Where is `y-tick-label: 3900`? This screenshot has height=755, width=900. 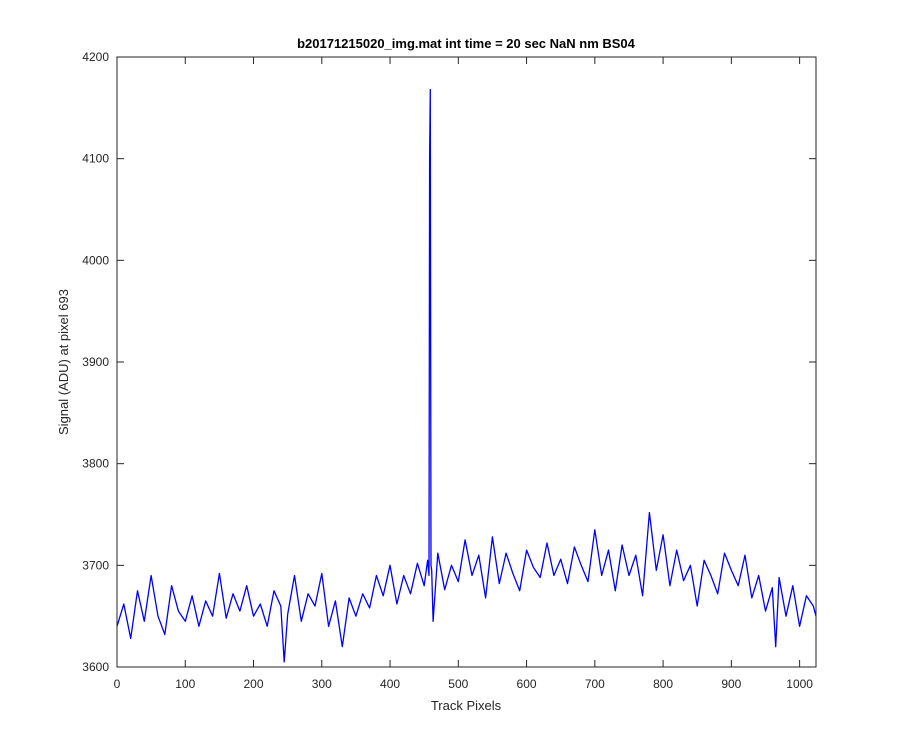
y-tick-label: 3900 is located at coordinates (95, 362).